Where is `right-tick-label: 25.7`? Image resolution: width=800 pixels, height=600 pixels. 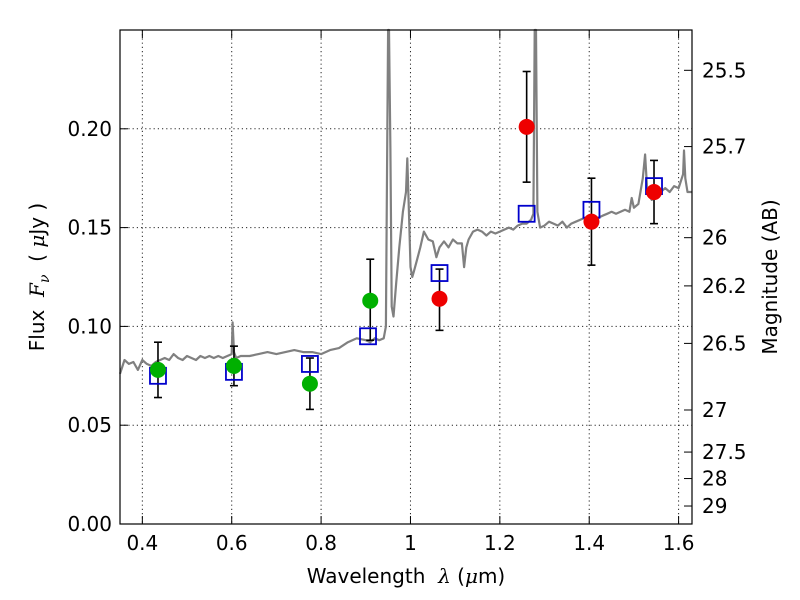 right-tick-label: 25.7 is located at coordinates (724, 147).